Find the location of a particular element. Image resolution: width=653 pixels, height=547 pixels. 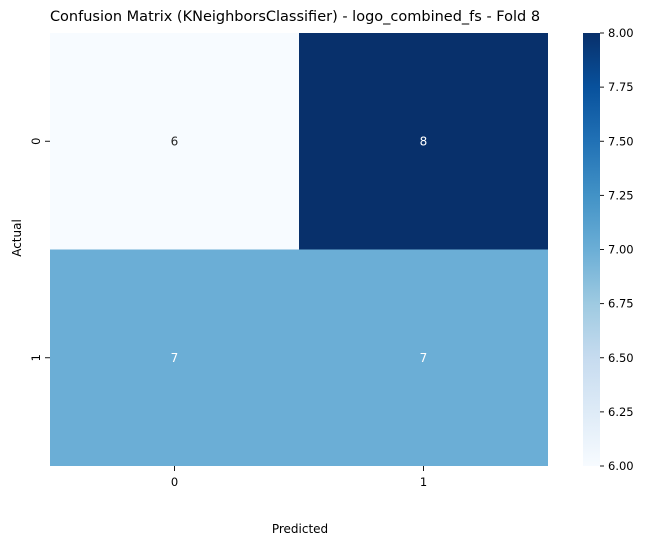

colorbar-tick-label-4: 7.00 is located at coordinates (621, 250).